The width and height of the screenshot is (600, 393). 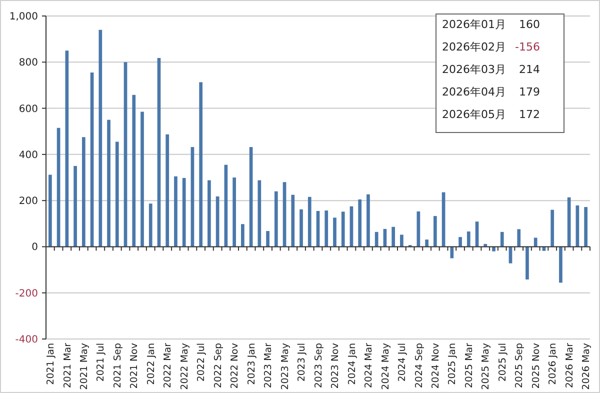 I want to click on y-tick-label: 600, so click(x=28, y=109).